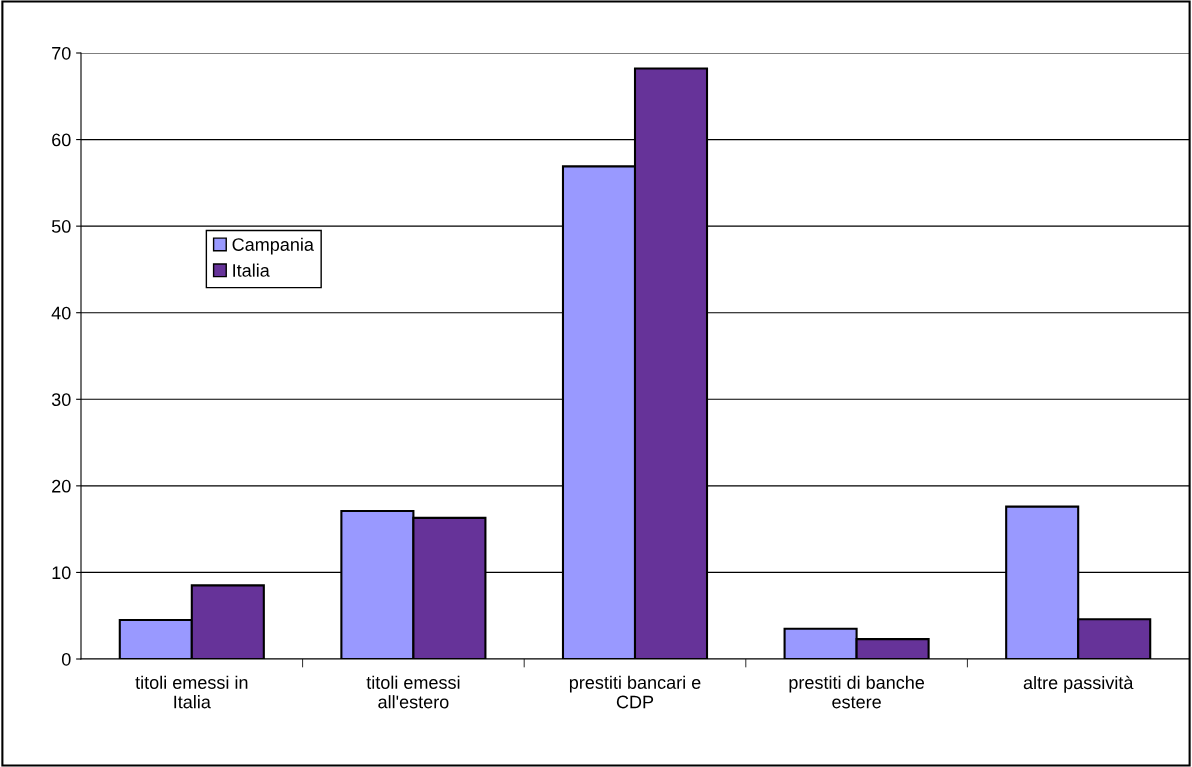 The image size is (1192, 767). Describe the element at coordinates (61, 573) in the screenshot. I see `y-tick-label: 10` at that location.